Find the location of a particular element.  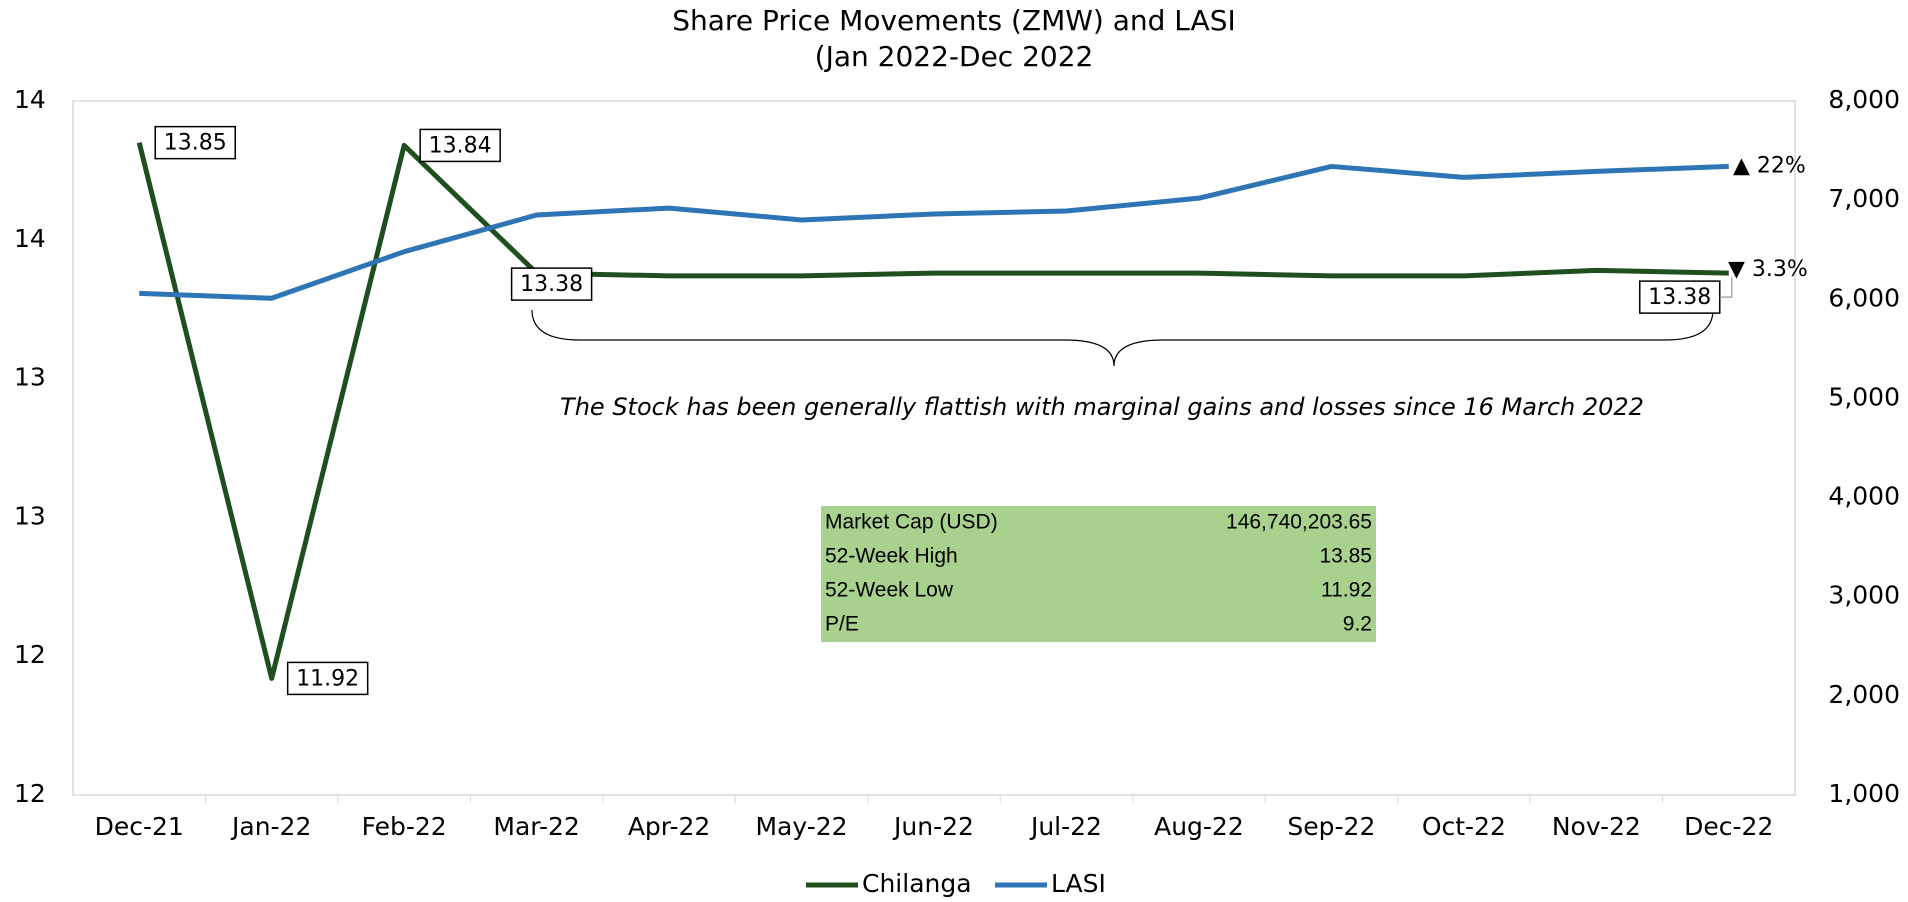

table-cell: 9.2 is located at coordinates (1357, 624).